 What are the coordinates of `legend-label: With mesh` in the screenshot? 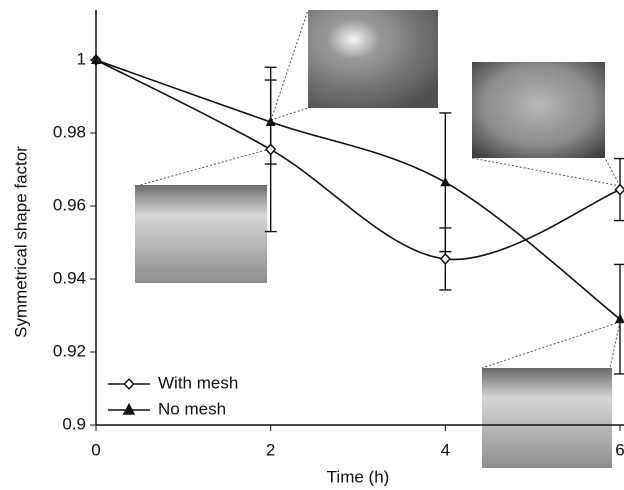 It's located at (198, 382).